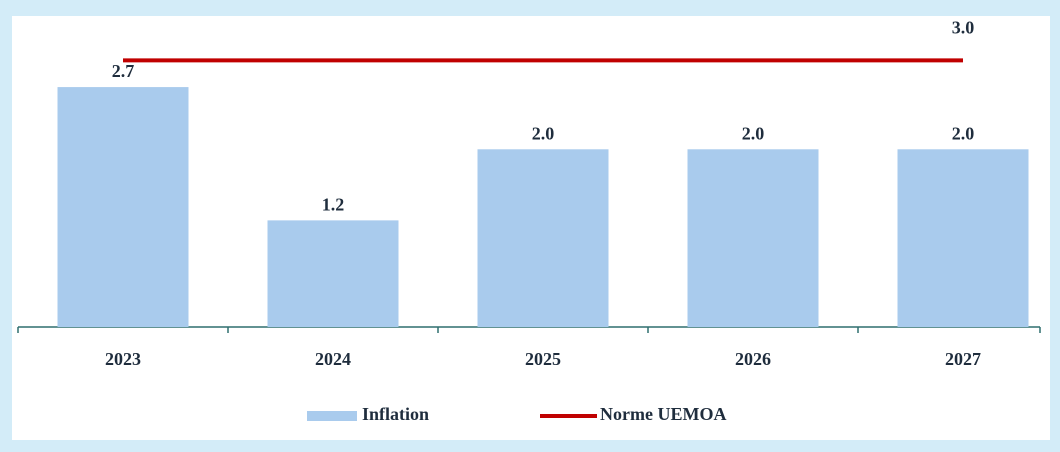  What do you see at coordinates (753, 359) in the screenshot?
I see `x-tick-label: 2026` at bounding box center [753, 359].